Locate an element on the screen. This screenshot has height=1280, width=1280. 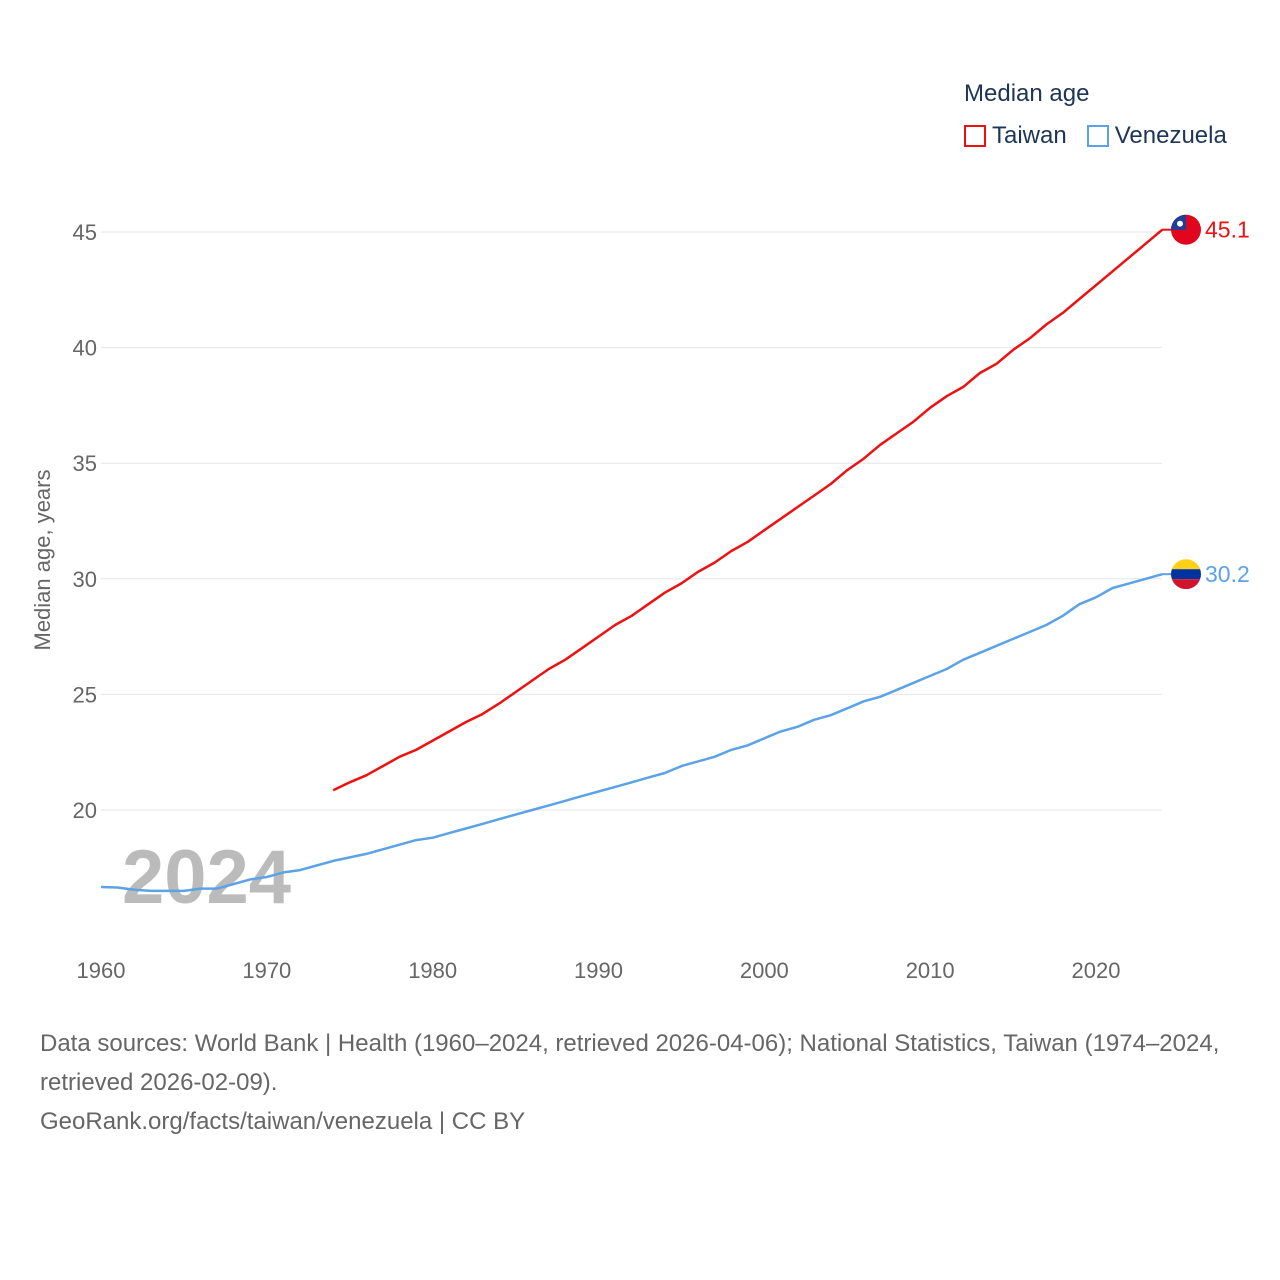
venezuela-flag-blue is located at coordinates (1186, 574).